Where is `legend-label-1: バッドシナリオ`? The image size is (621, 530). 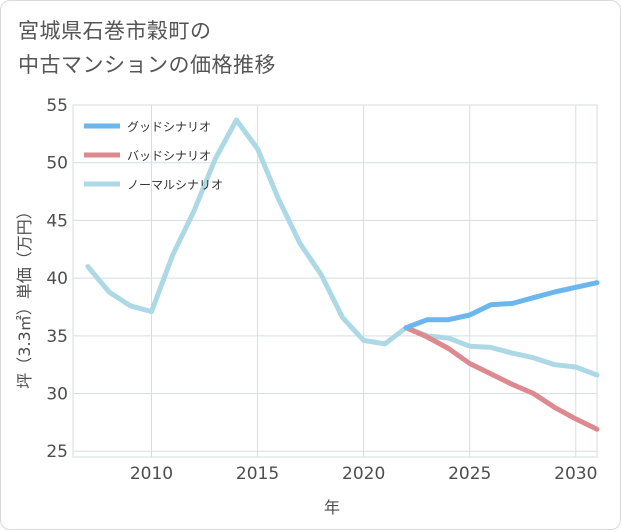 legend-label-1: バッドシナリオ is located at coordinates (169, 156).